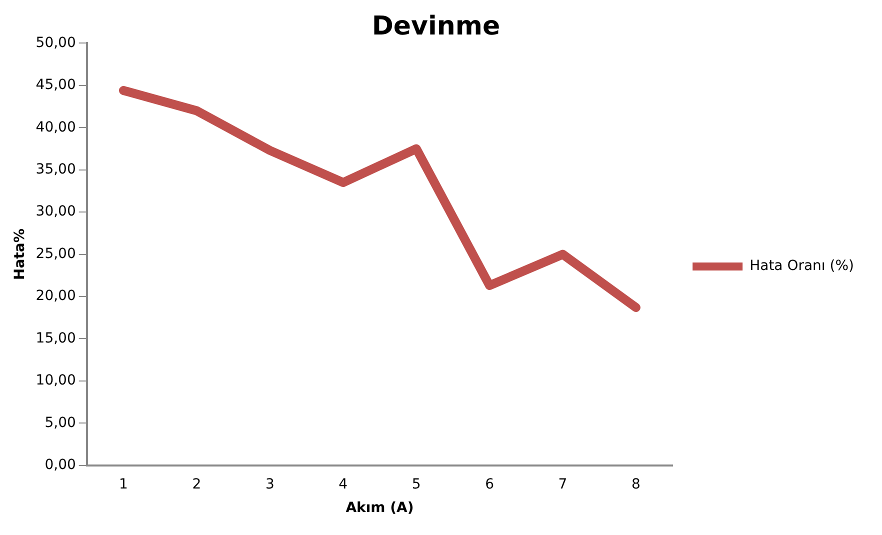 This screenshot has height=535, width=882. Describe the element at coordinates (489, 484) in the screenshot. I see `x-tick-label: 6` at that location.